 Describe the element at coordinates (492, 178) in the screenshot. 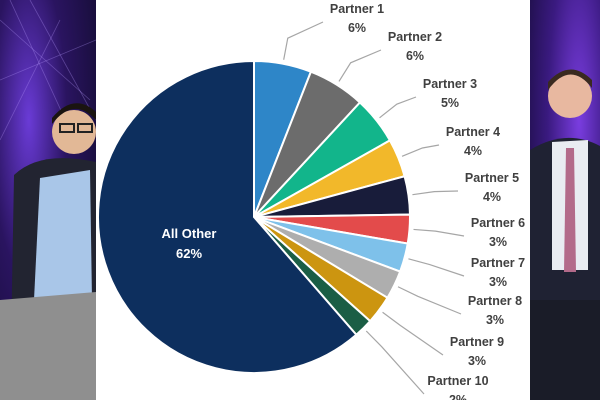

I see `slice-name-partner-5: Partner 5` at that location.